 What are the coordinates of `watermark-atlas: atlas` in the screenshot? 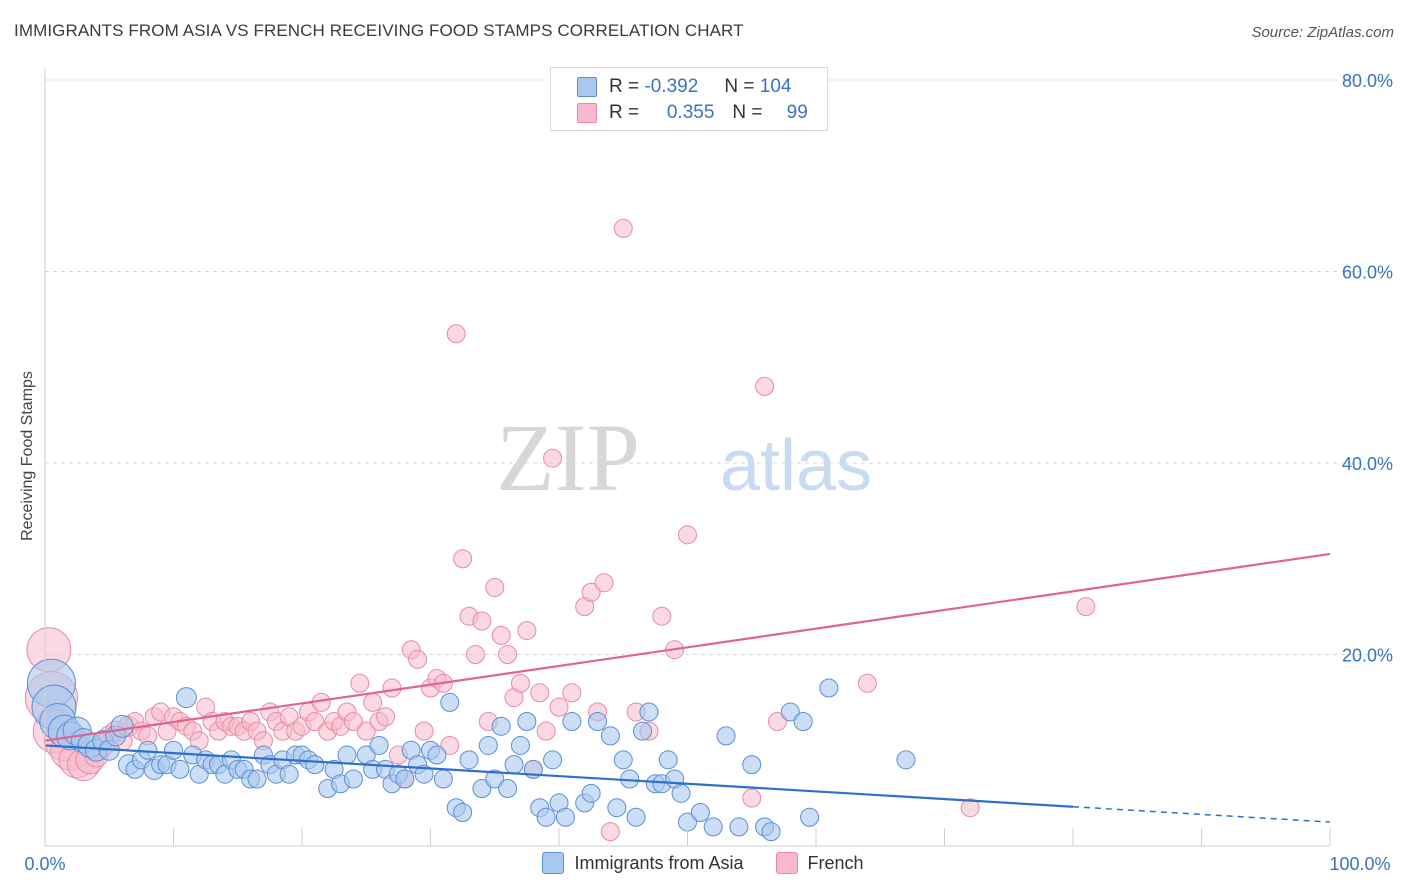 It's located at (796, 466).